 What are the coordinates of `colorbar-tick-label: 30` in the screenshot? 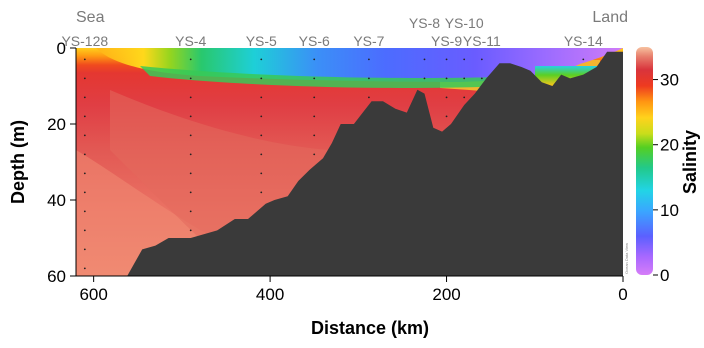 It's located at (669, 80).